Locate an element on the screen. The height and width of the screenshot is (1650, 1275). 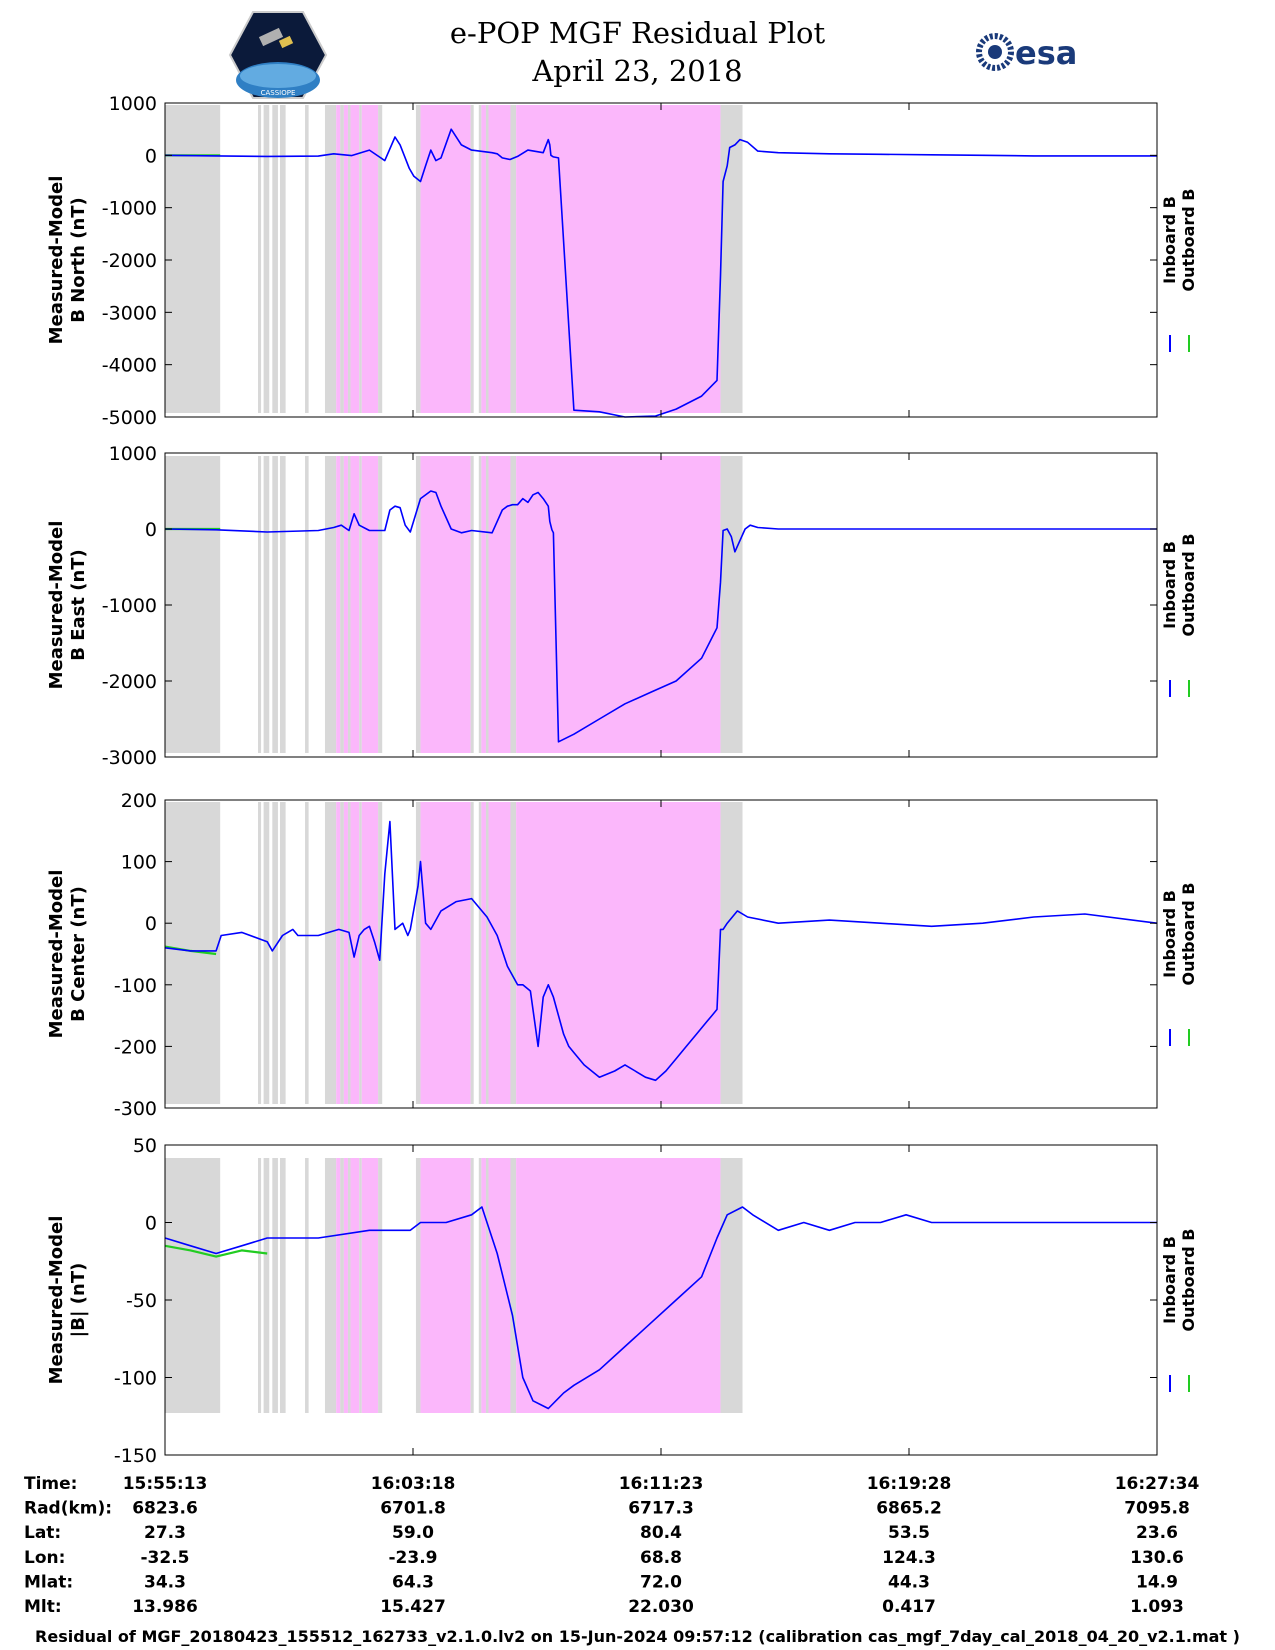
orbit-cell: 16:27:34 is located at coordinates (1157, 1484).